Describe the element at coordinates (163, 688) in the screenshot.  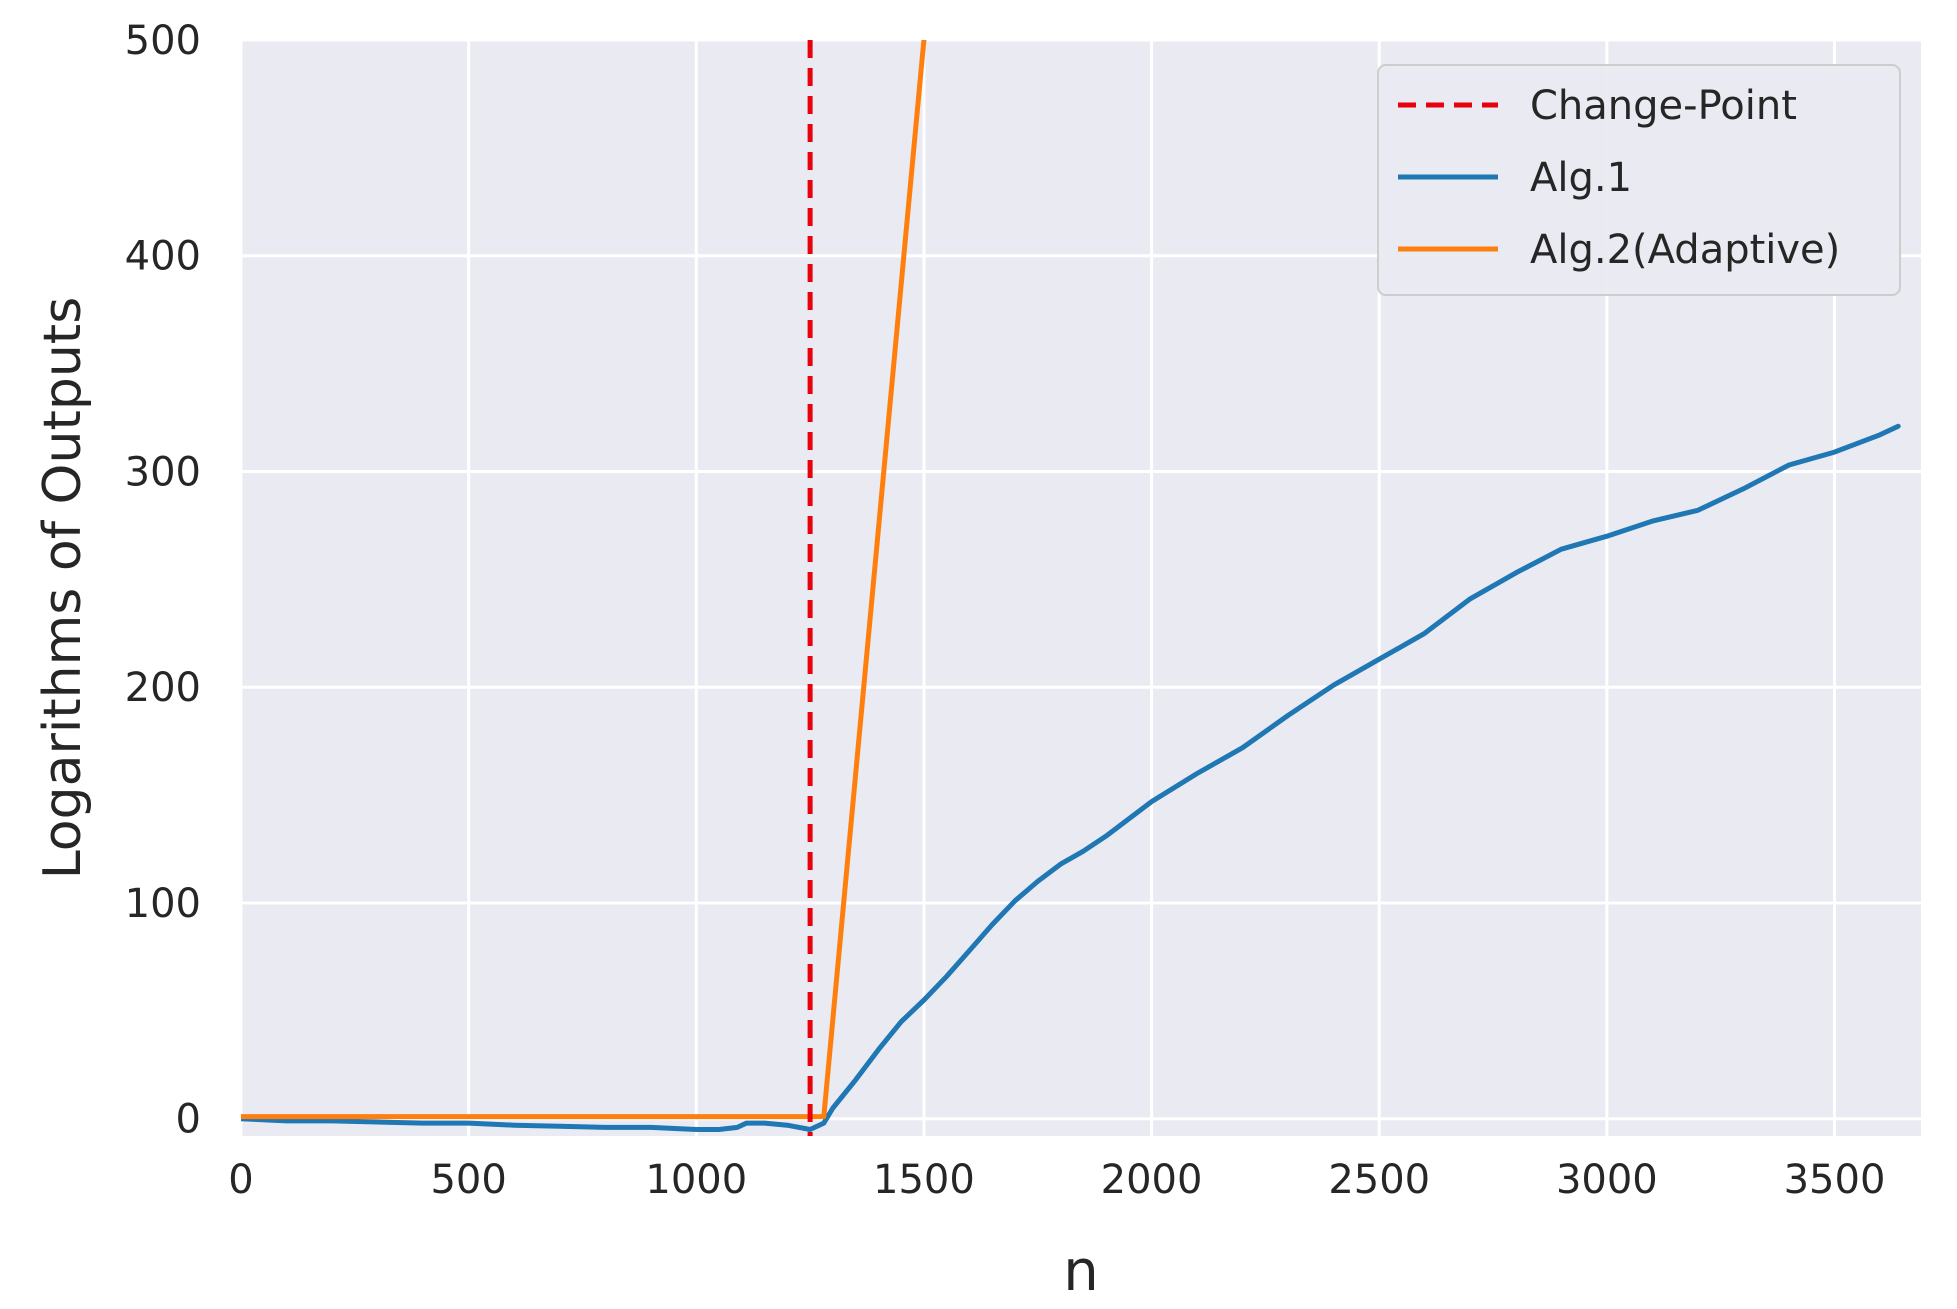
I see `y-tick-label: 200` at that location.